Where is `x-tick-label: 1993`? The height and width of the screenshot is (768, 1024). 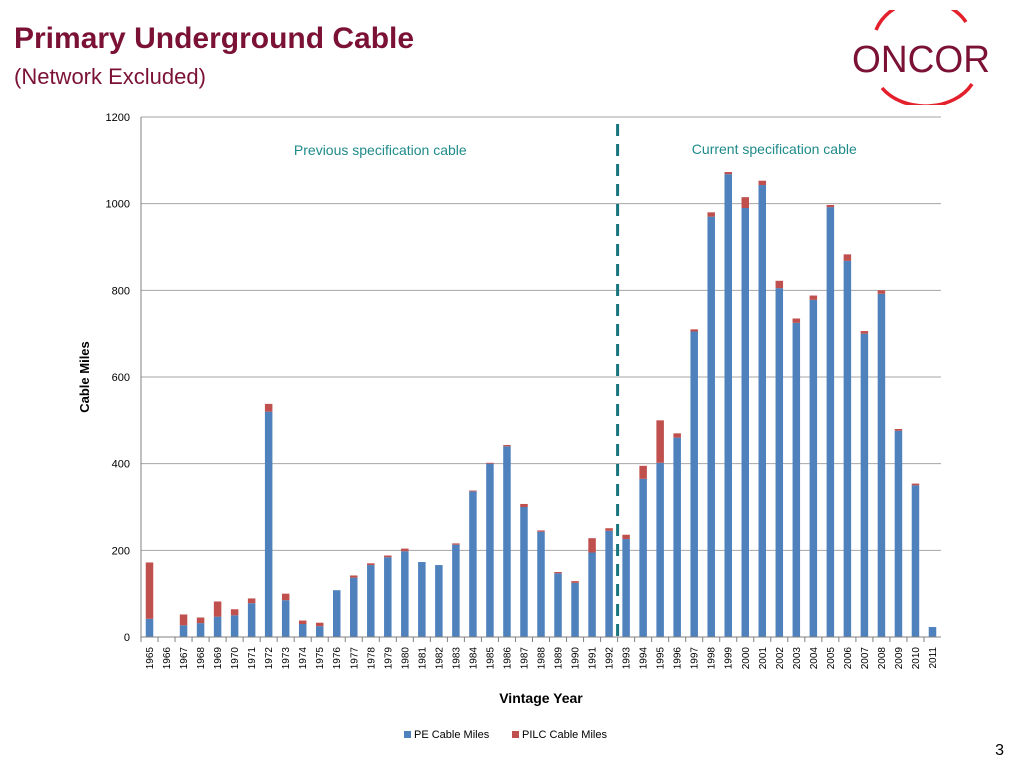 x-tick-label: 1993 is located at coordinates (627, 658).